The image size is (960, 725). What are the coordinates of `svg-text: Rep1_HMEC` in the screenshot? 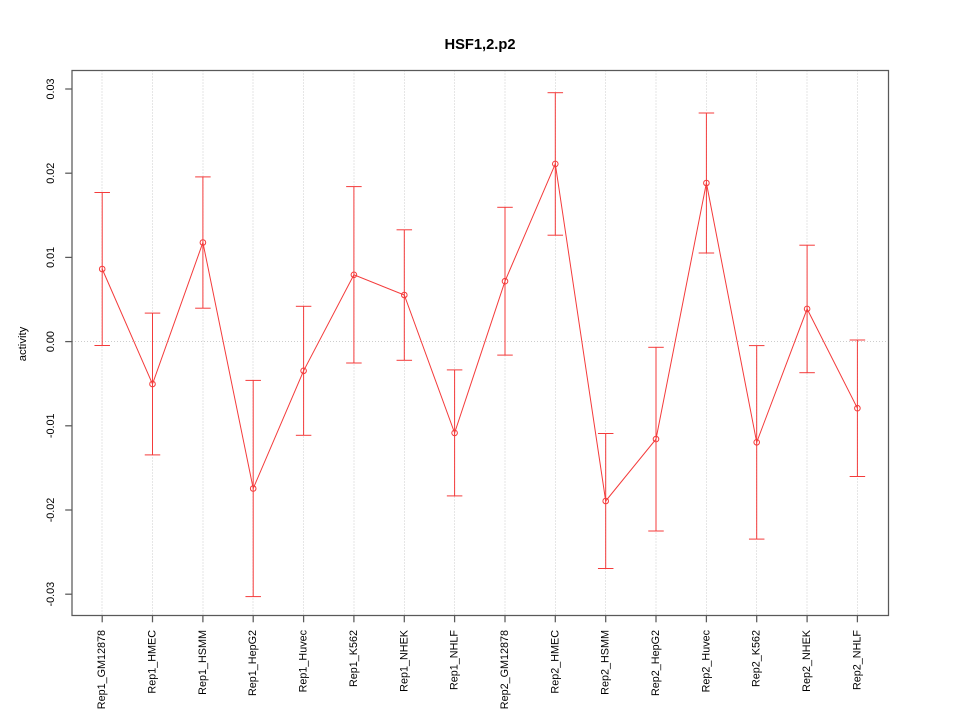 It's located at (153, 662).